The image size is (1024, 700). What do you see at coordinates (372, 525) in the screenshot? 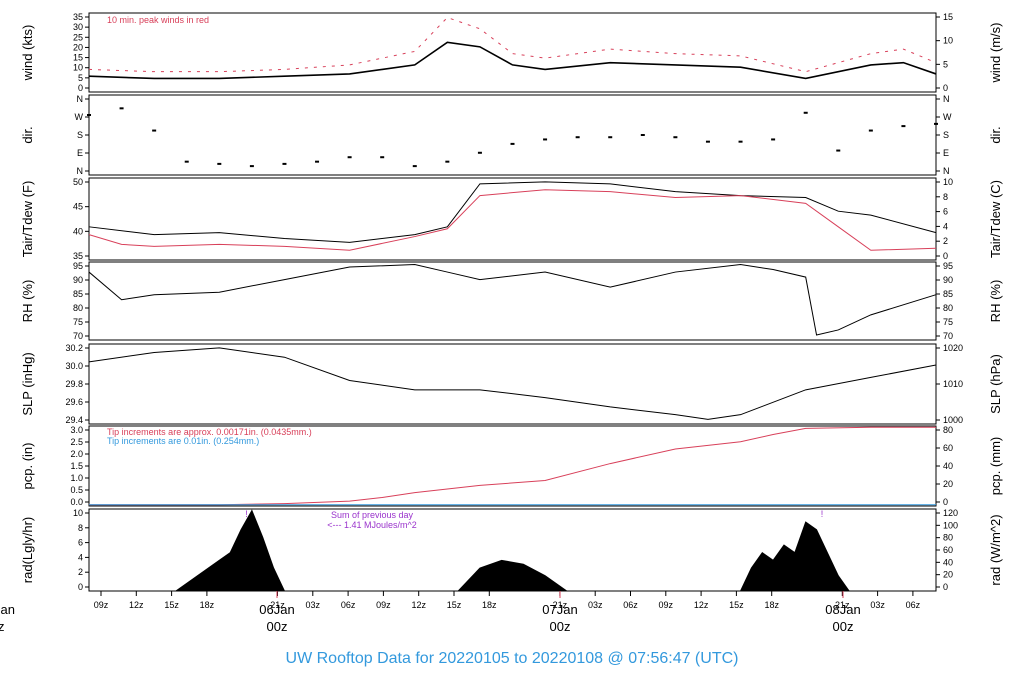
I see `rad-annotation-line2: <--- 1.41 MJoules/m^2` at bounding box center [372, 525].